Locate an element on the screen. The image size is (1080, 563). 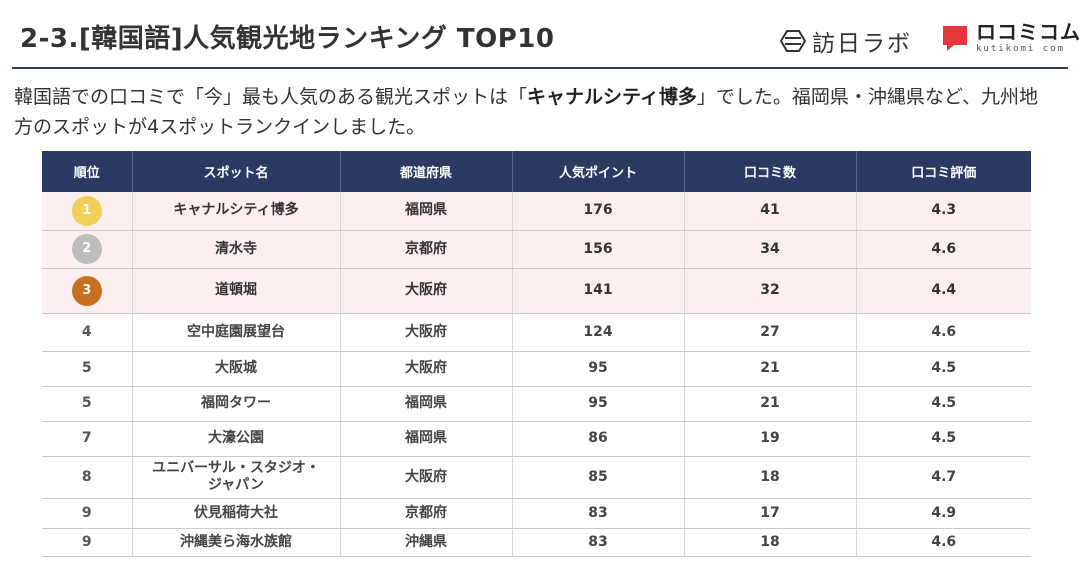
points-cell: 176 is located at coordinates (598, 211).